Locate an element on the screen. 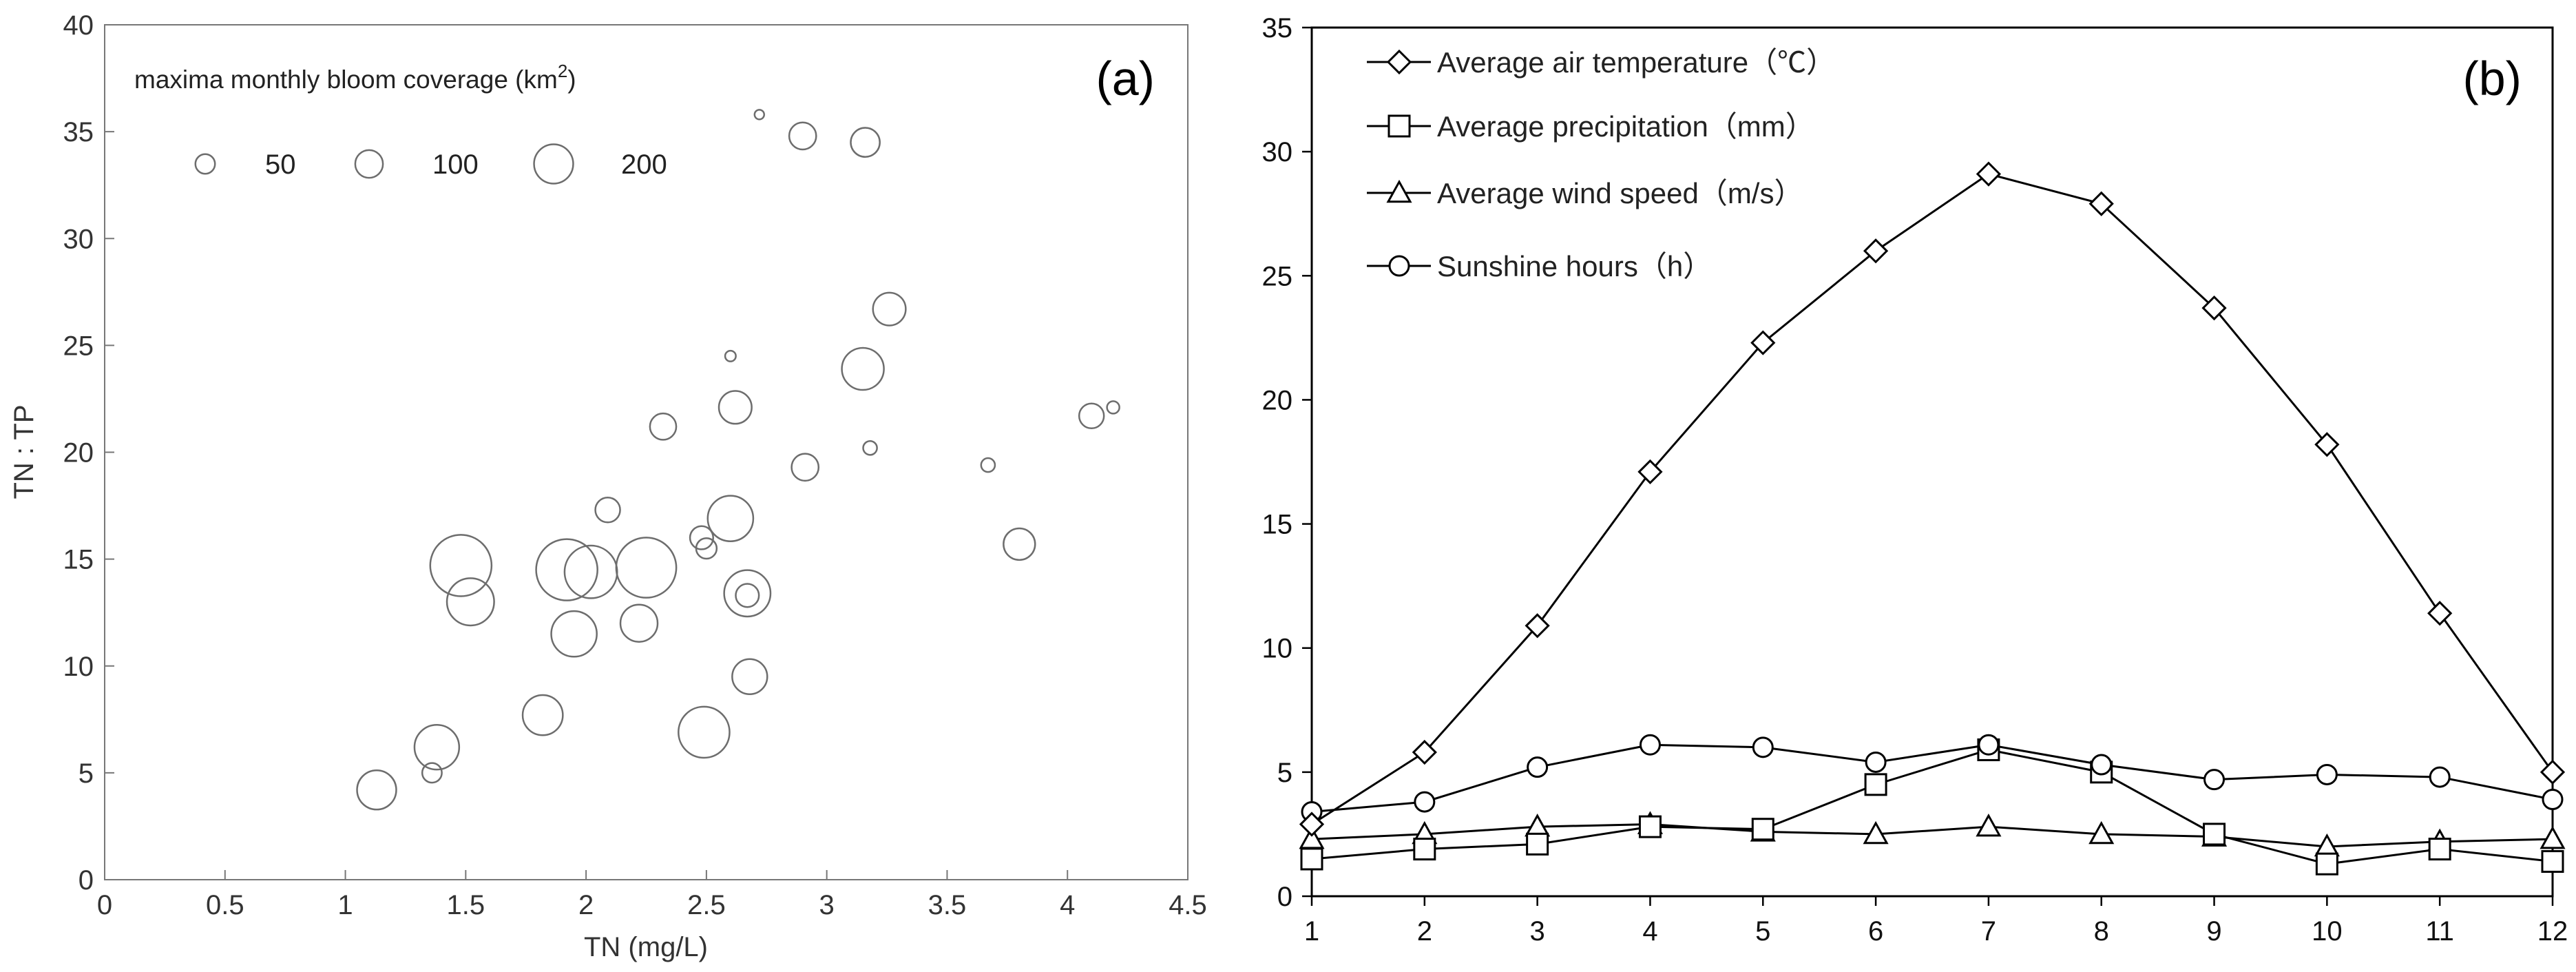  y-axis-label: TN : TP is located at coordinates (24, 452).